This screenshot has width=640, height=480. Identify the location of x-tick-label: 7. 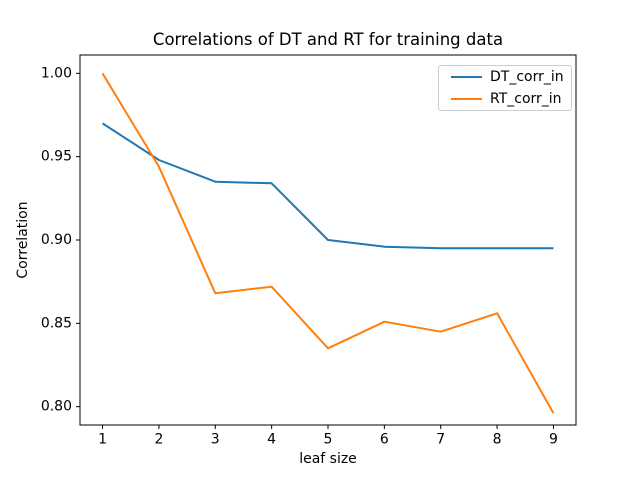
(440, 440).